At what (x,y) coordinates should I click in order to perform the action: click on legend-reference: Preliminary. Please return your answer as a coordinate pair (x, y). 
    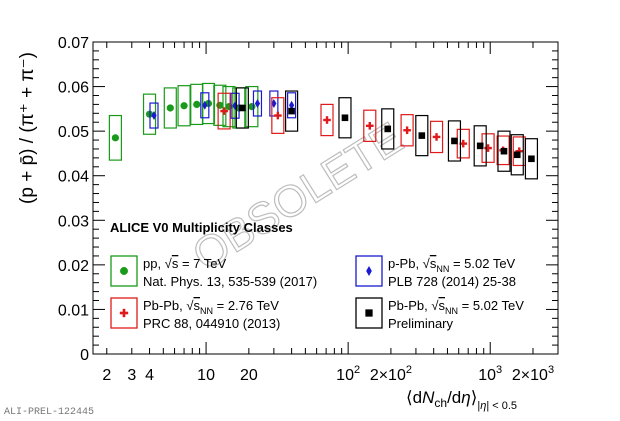
    Looking at the image, I should click on (421, 323).